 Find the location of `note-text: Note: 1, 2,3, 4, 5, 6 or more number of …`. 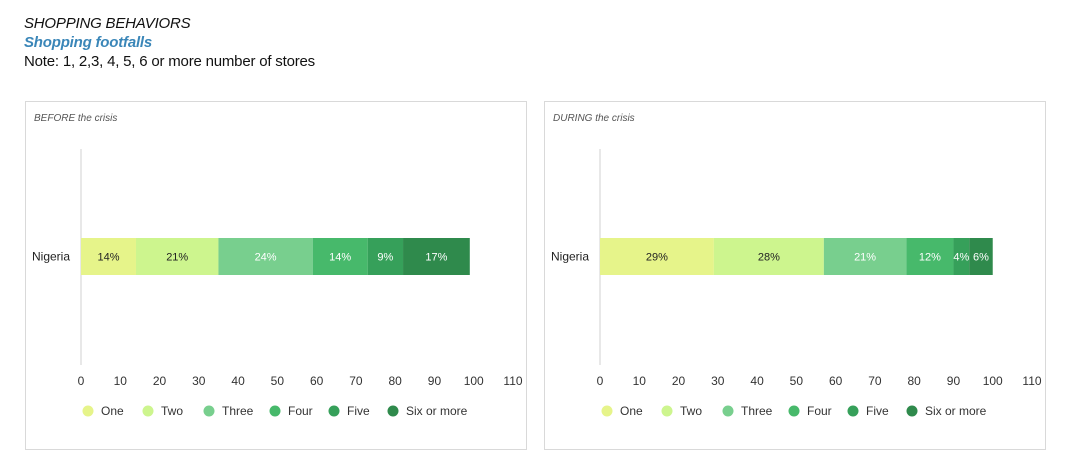

note-text: Note: 1, 2,3, 4, 5, 6 or more number of … is located at coordinates (169, 61).